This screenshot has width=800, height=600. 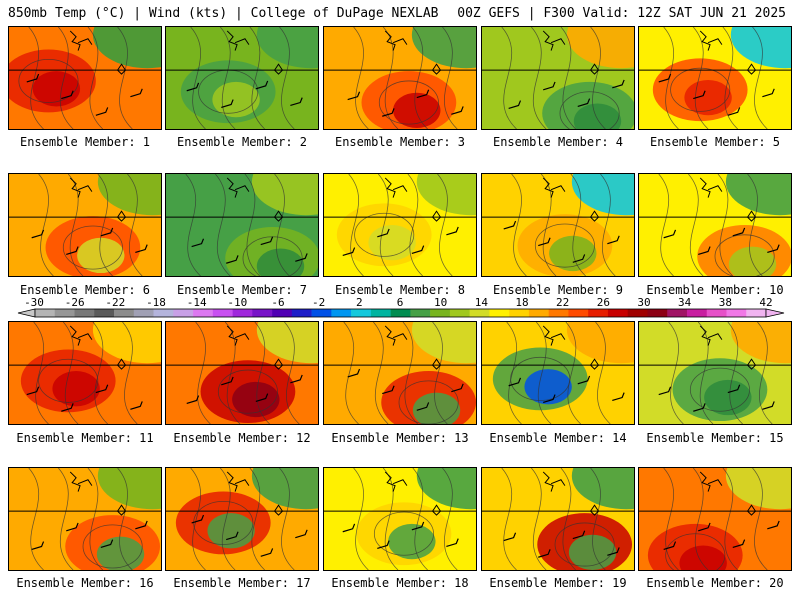 I want to click on colorbar-tick-label: -2, so click(x=319, y=302).